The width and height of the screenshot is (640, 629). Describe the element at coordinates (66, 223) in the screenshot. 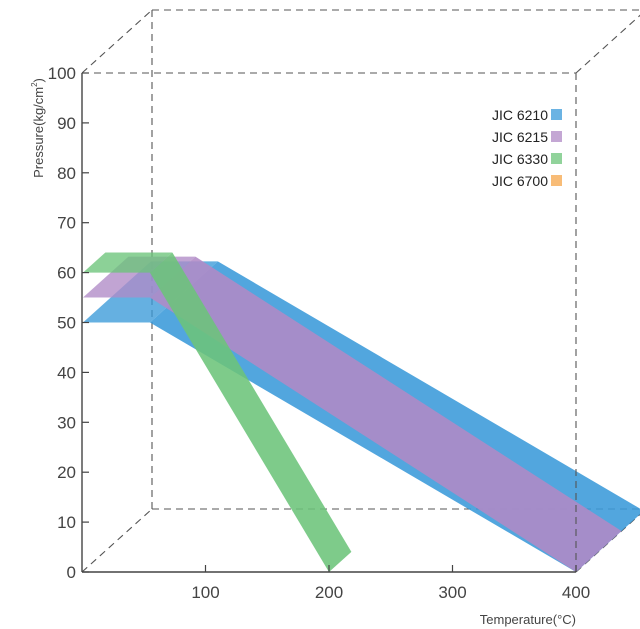

I see `y-tick-label: 70` at that location.